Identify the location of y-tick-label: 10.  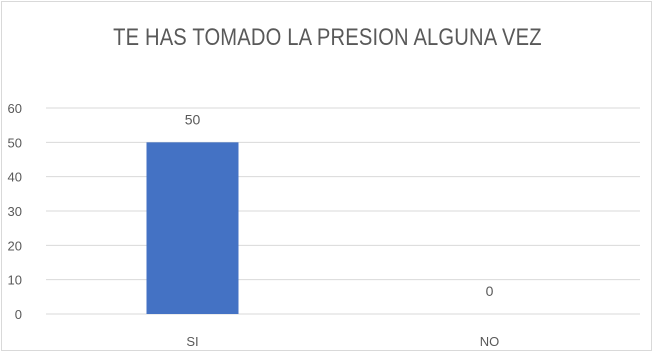
(15, 280).